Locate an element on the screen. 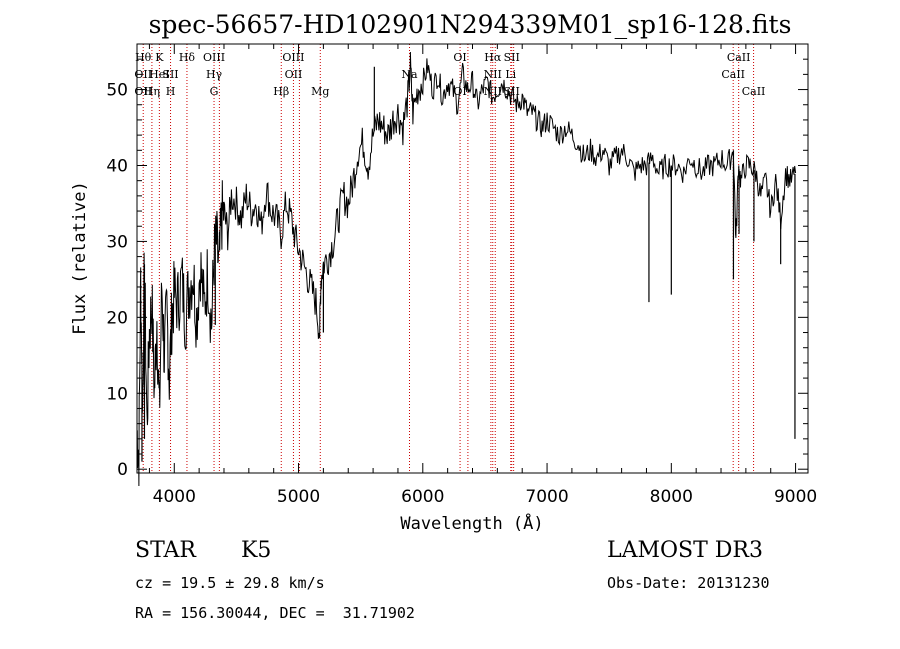  survey-name: LAMOST DR3 is located at coordinates (685, 550).